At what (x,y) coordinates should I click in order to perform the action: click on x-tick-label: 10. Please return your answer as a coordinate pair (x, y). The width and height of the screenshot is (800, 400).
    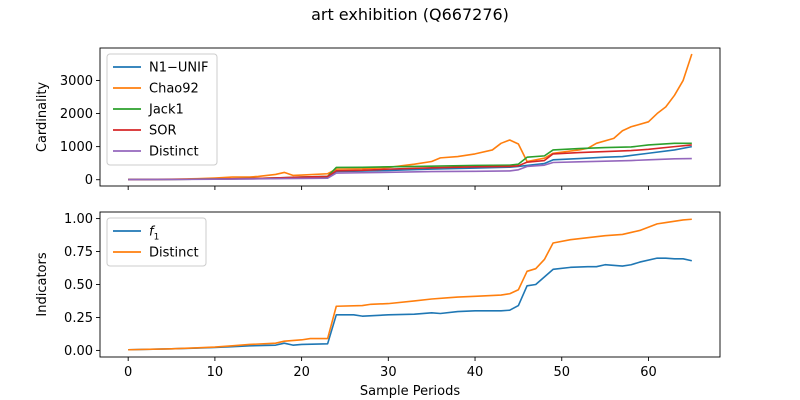
    Looking at the image, I should click on (215, 372).